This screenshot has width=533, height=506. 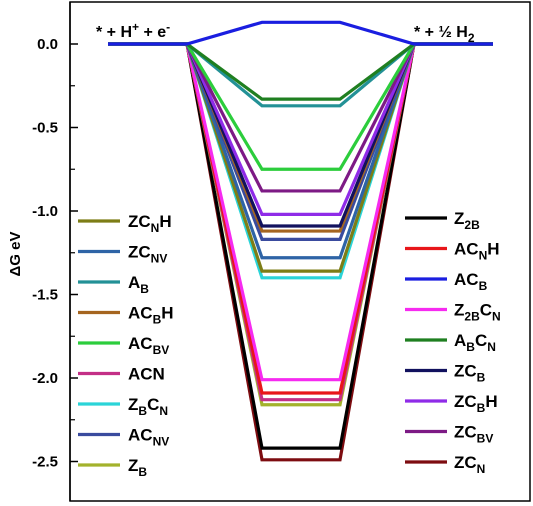 I want to click on legend-left: ZCN​H ZCNV​ AB​ ACB​H ACBV​ ACN ZB​CN​ ACNV​ ZB​, so click(x=126, y=345).